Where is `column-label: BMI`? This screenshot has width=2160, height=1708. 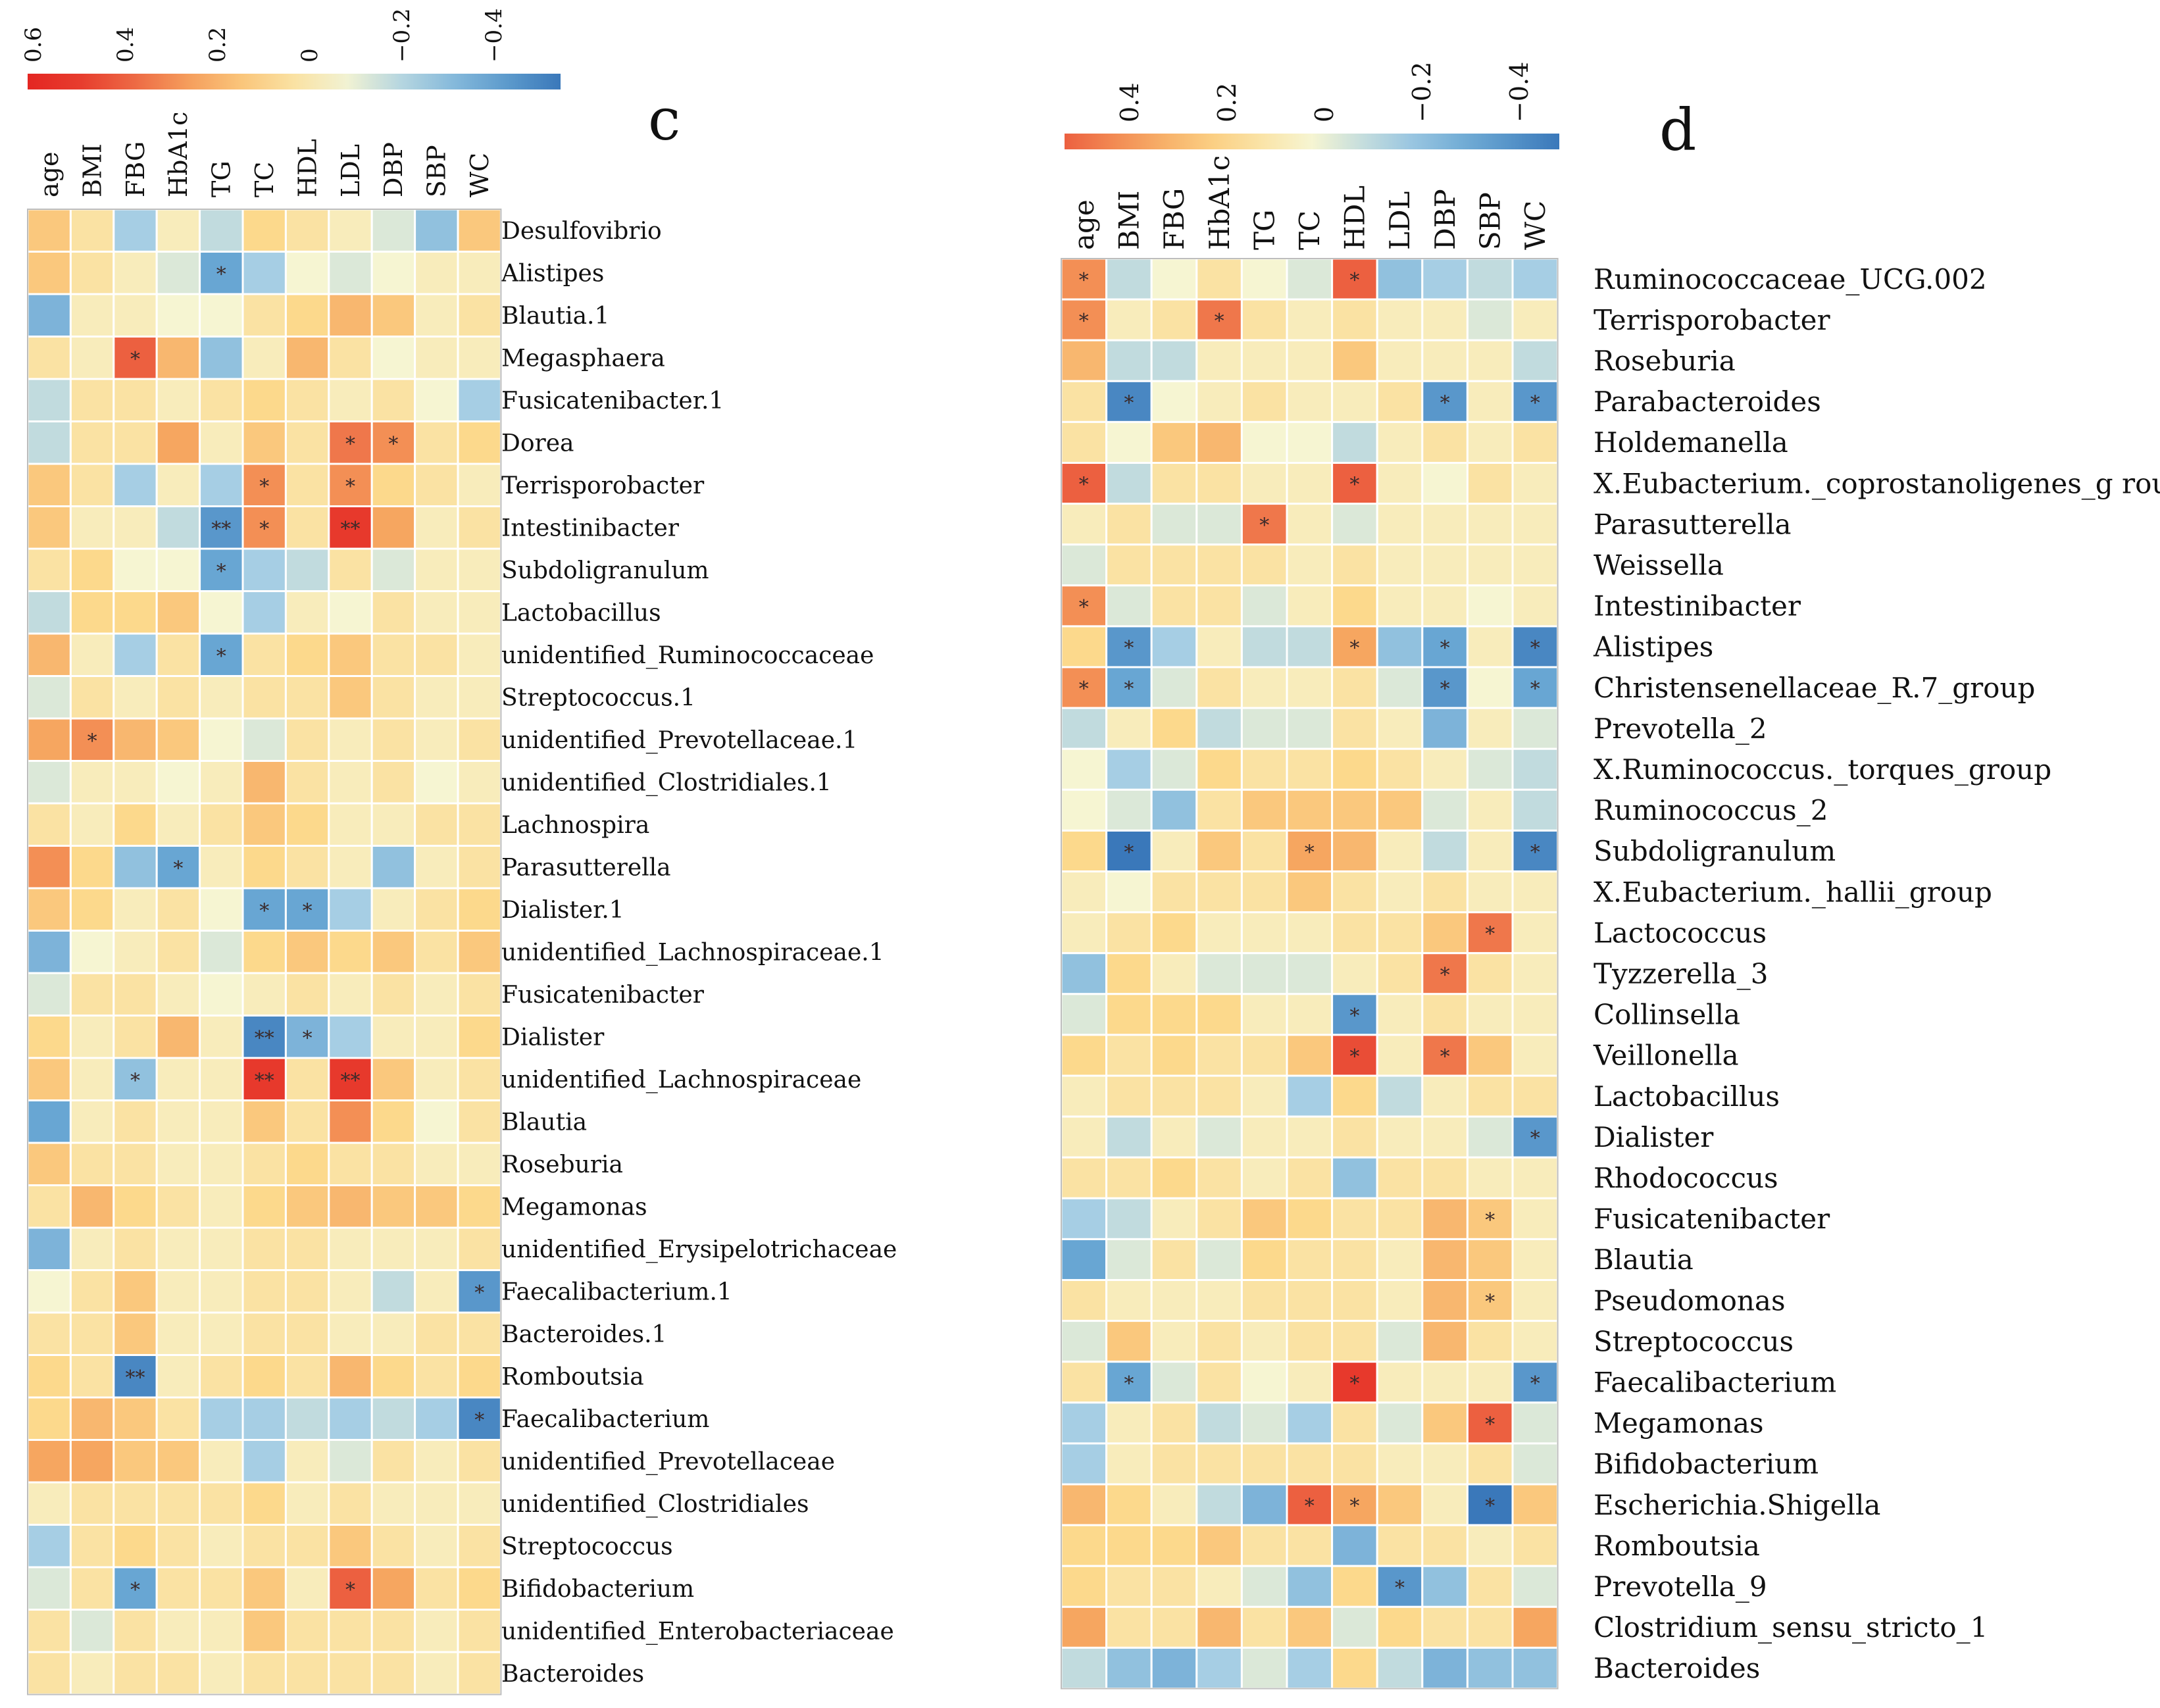 column-label: BMI is located at coordinates (1129, 221).